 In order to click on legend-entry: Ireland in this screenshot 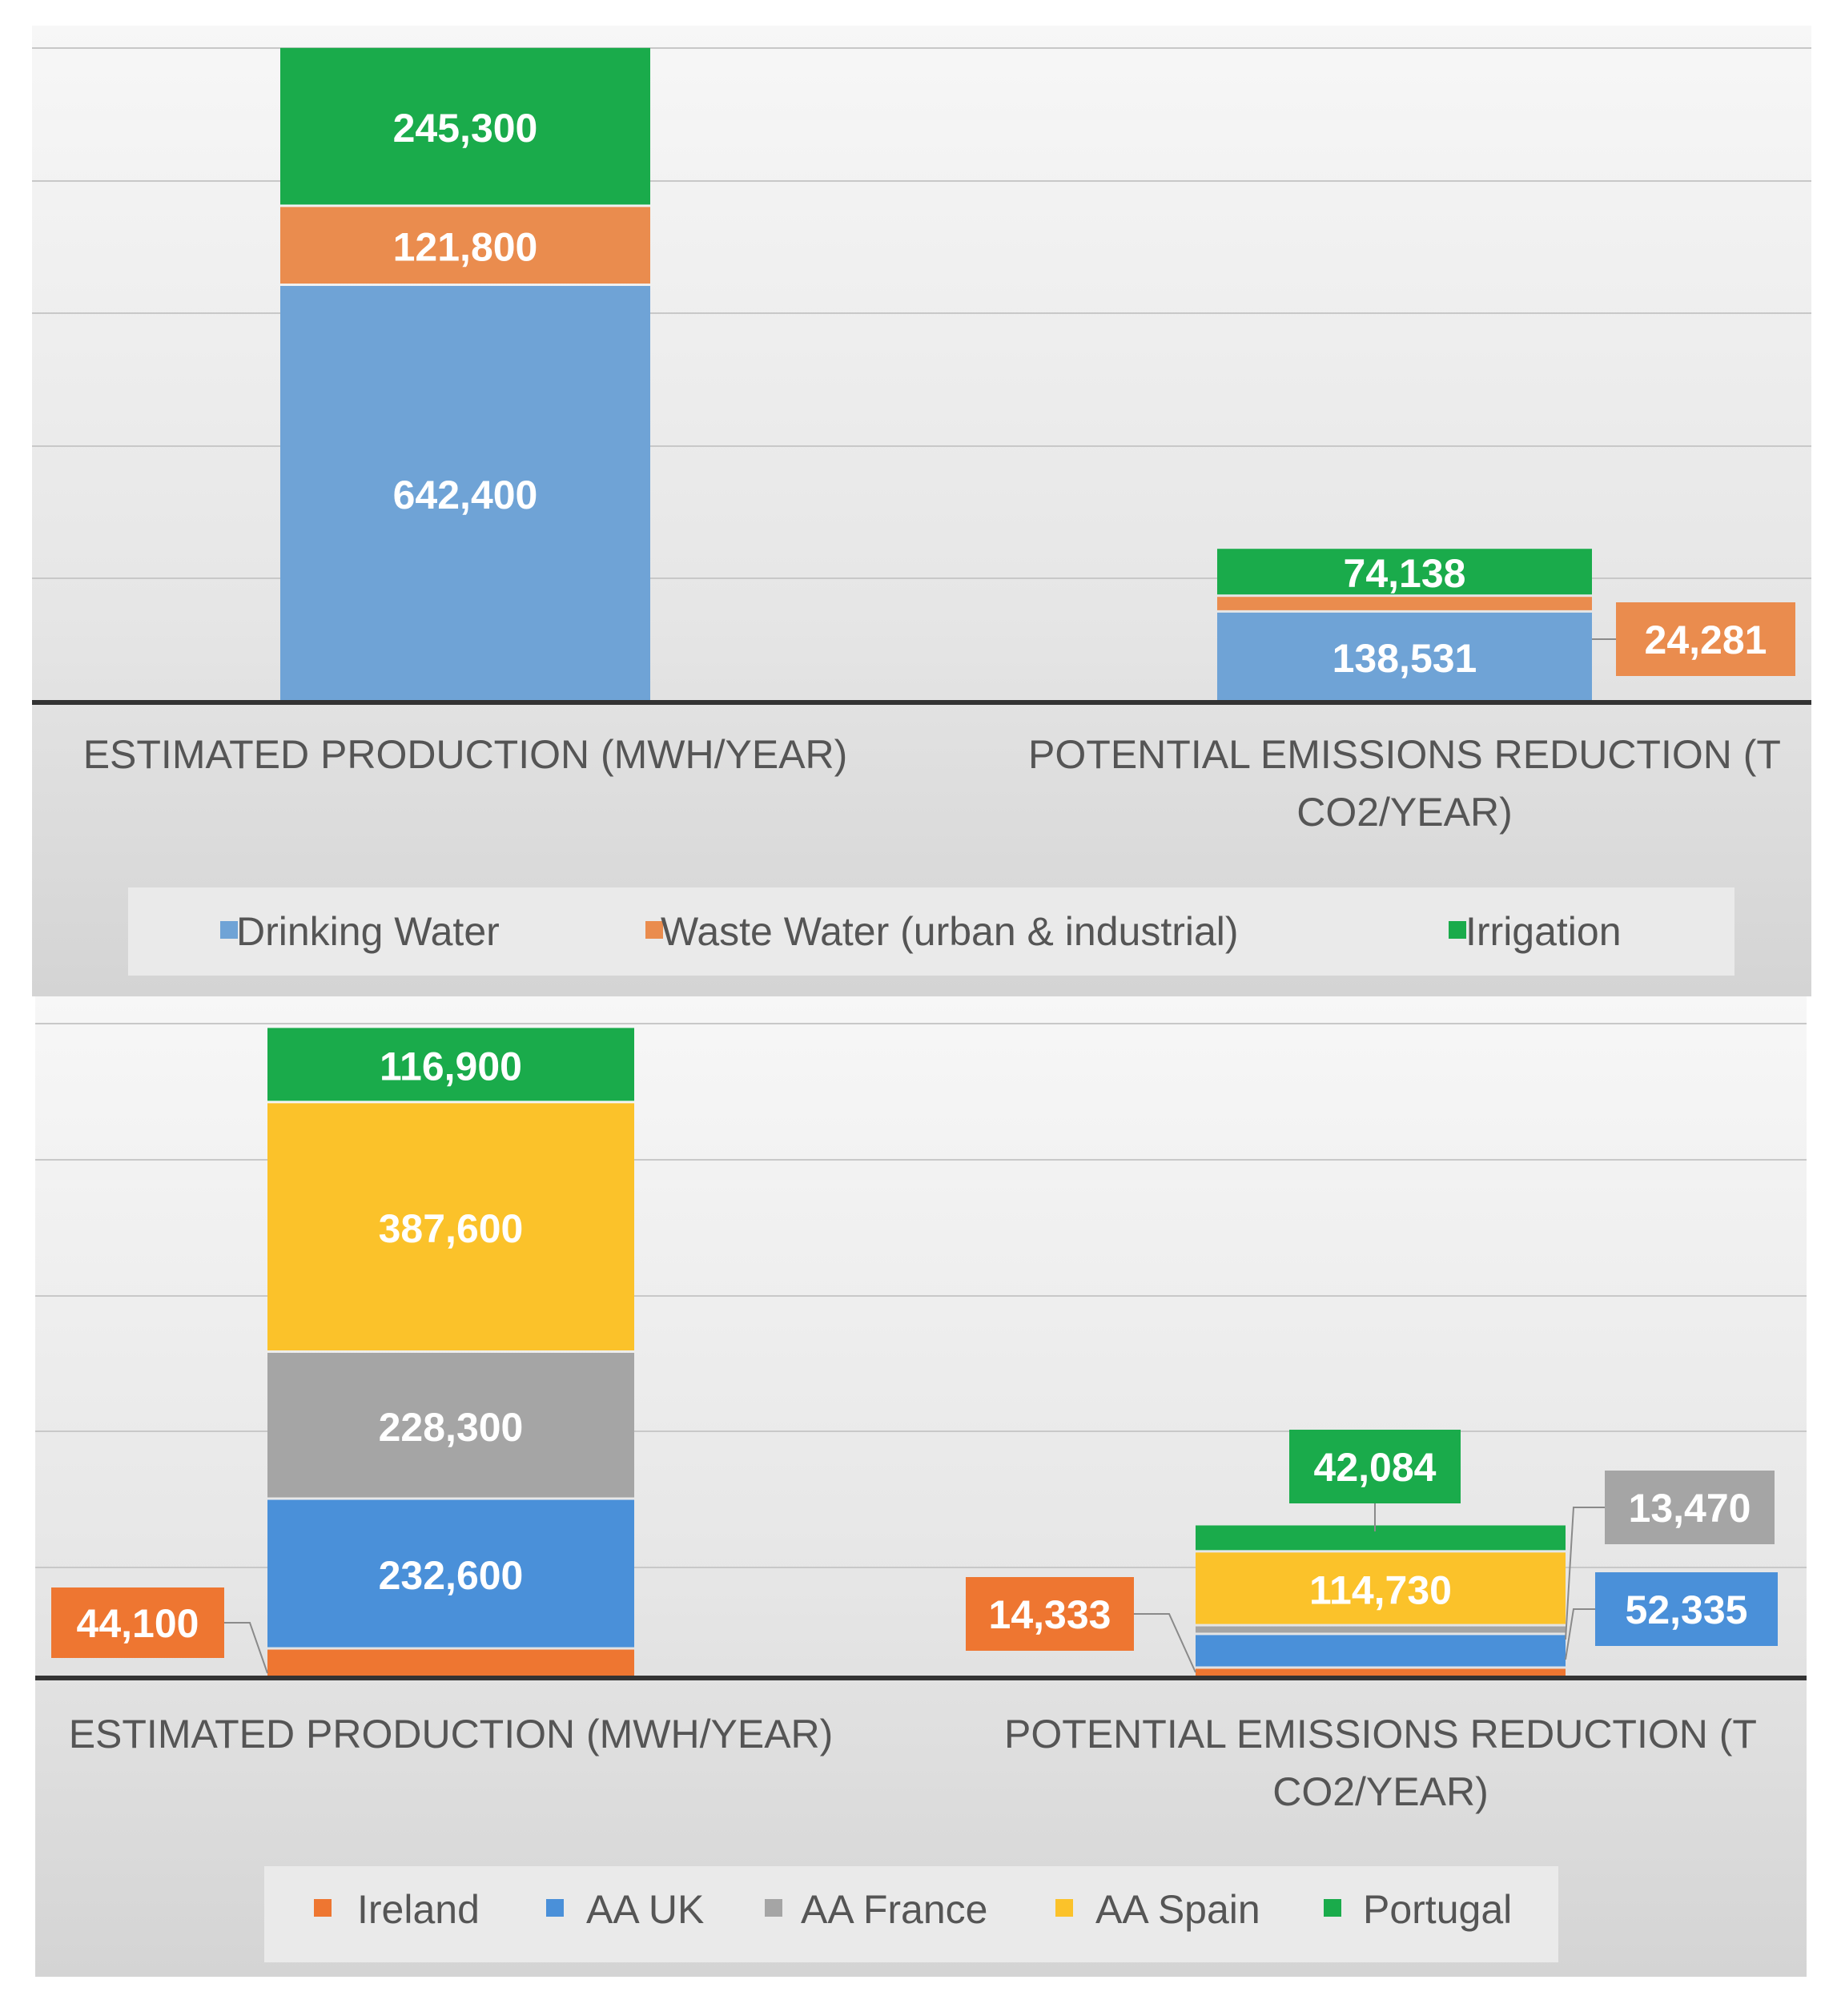, I will do `click(418, 1909)`.